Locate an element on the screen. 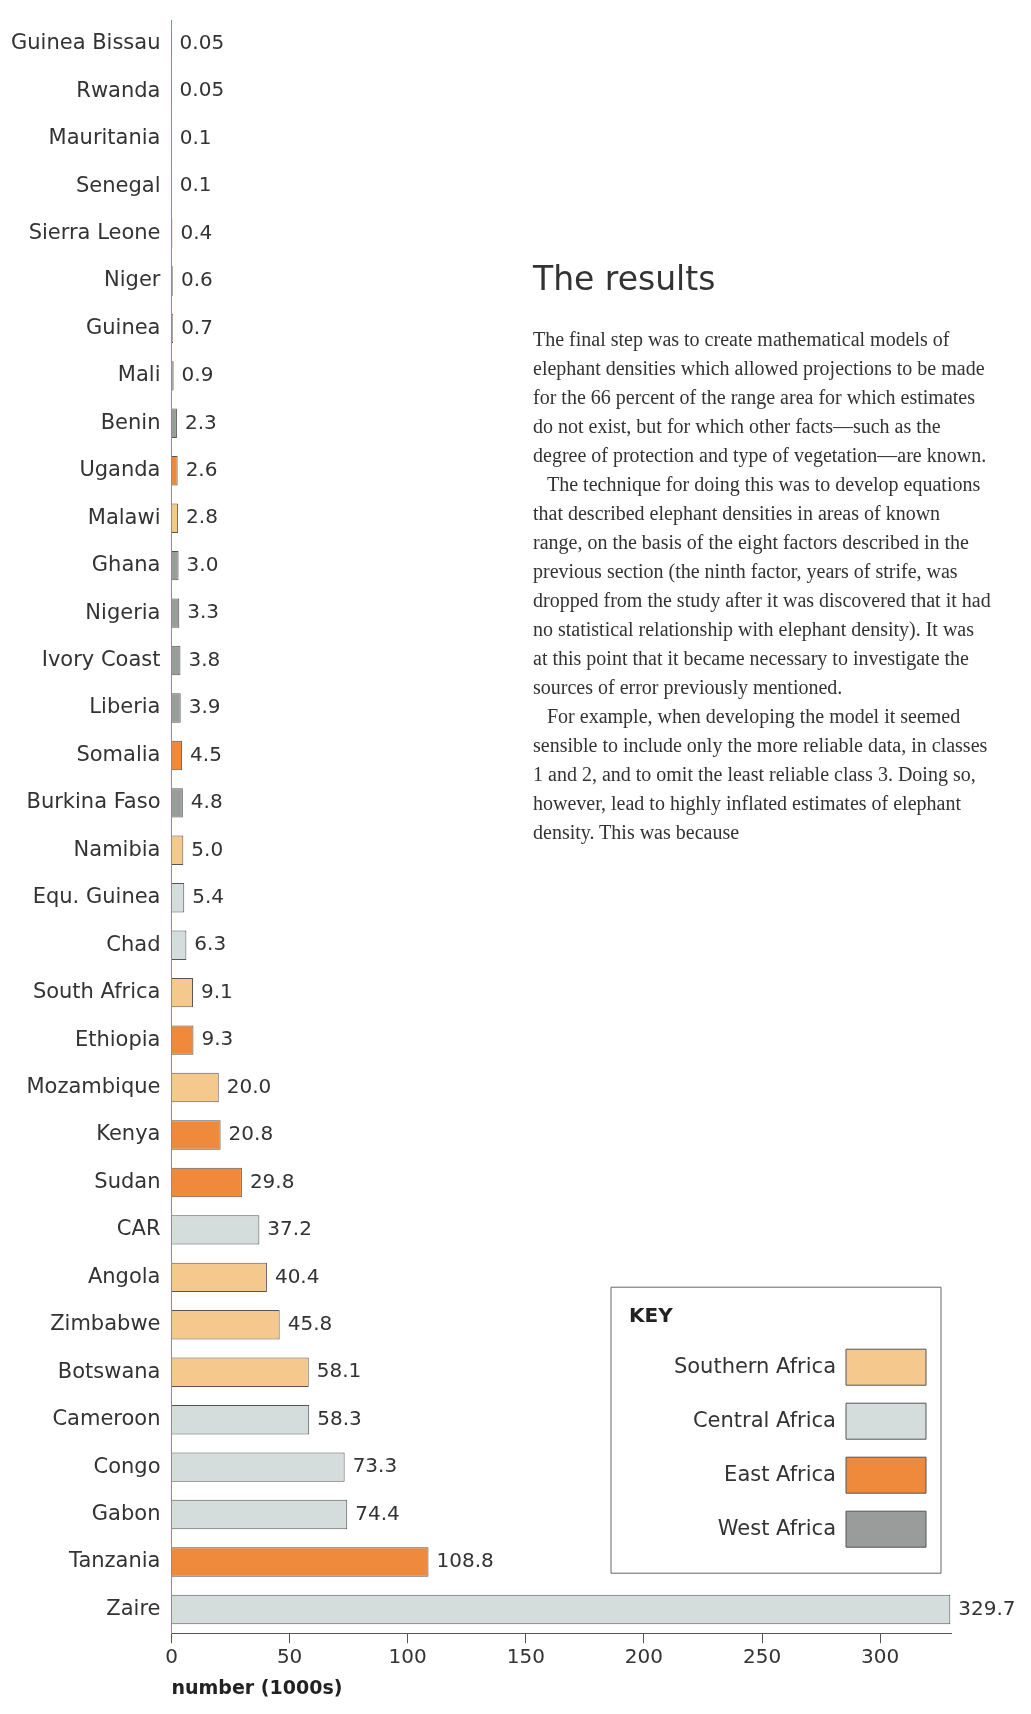 This screenshot has height=1714, width=1031. data-label: 0.7 is located at coordinates (197, 326).